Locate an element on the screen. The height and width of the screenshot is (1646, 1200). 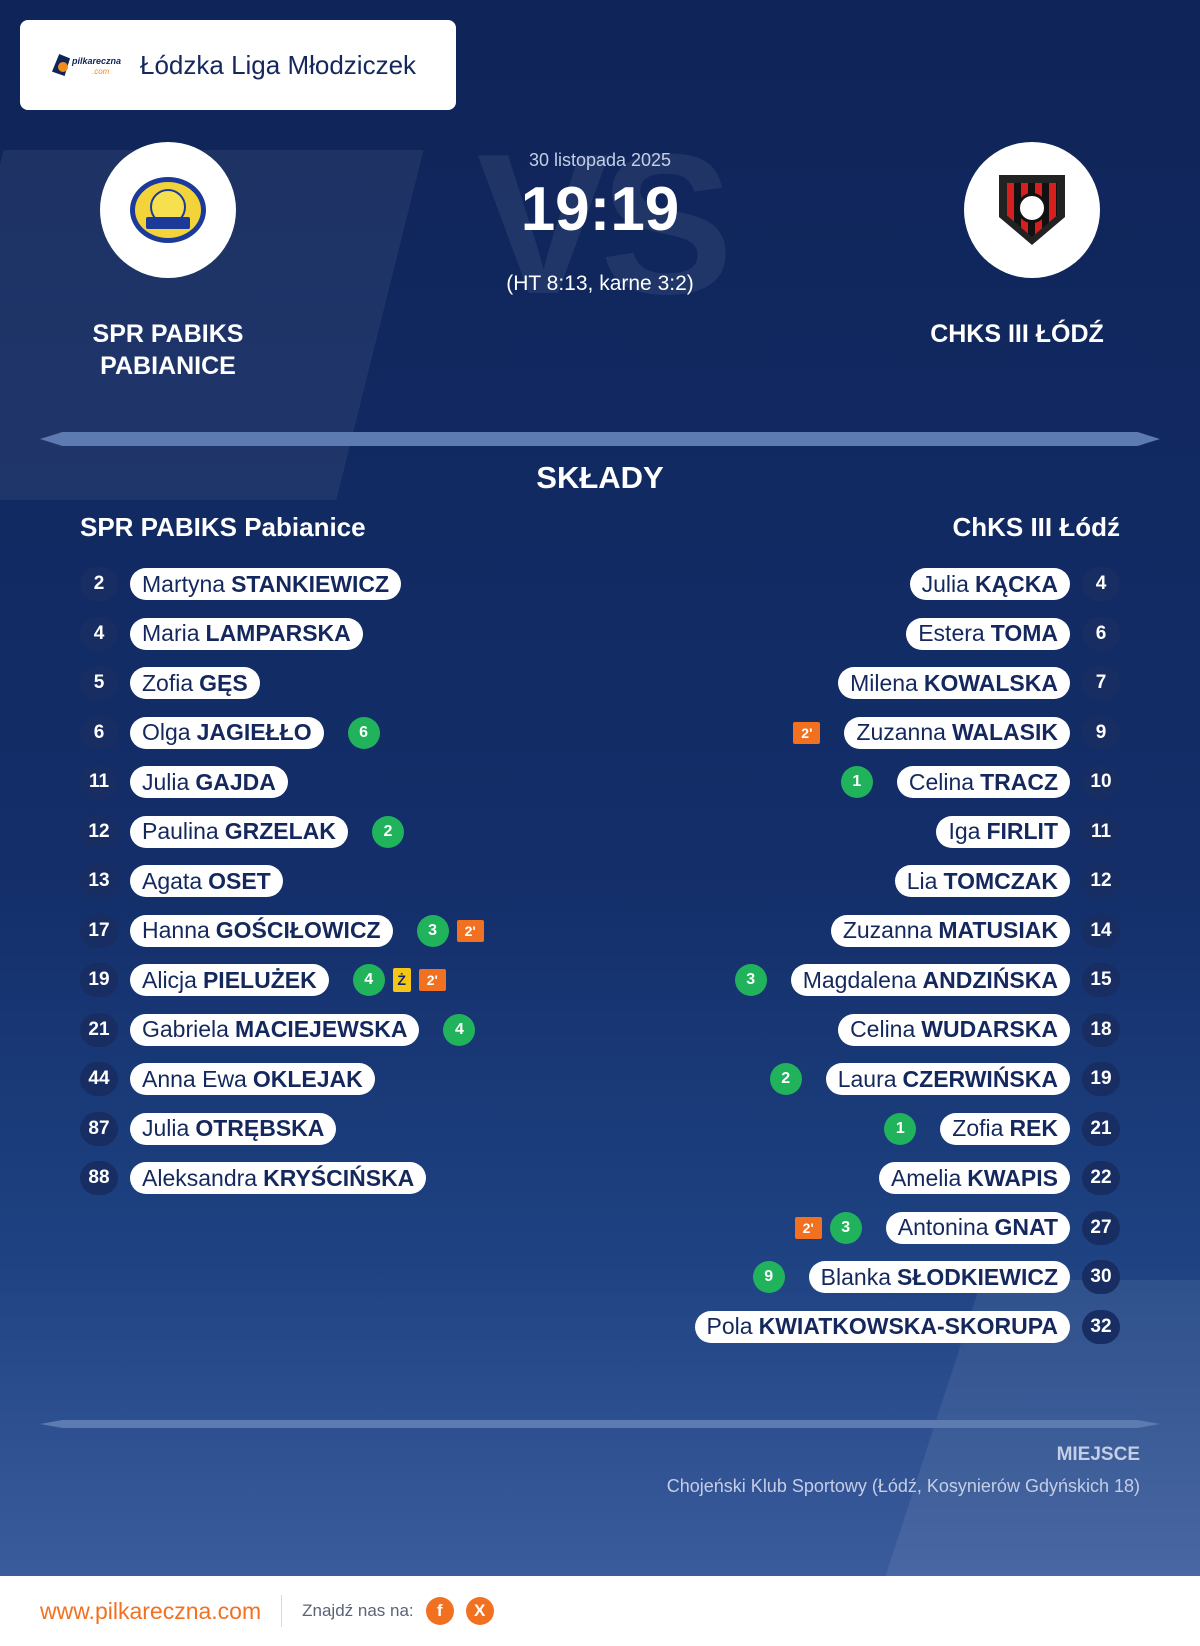
player-name: Celina WUDARSKA is located at coordinates (954, 1029).